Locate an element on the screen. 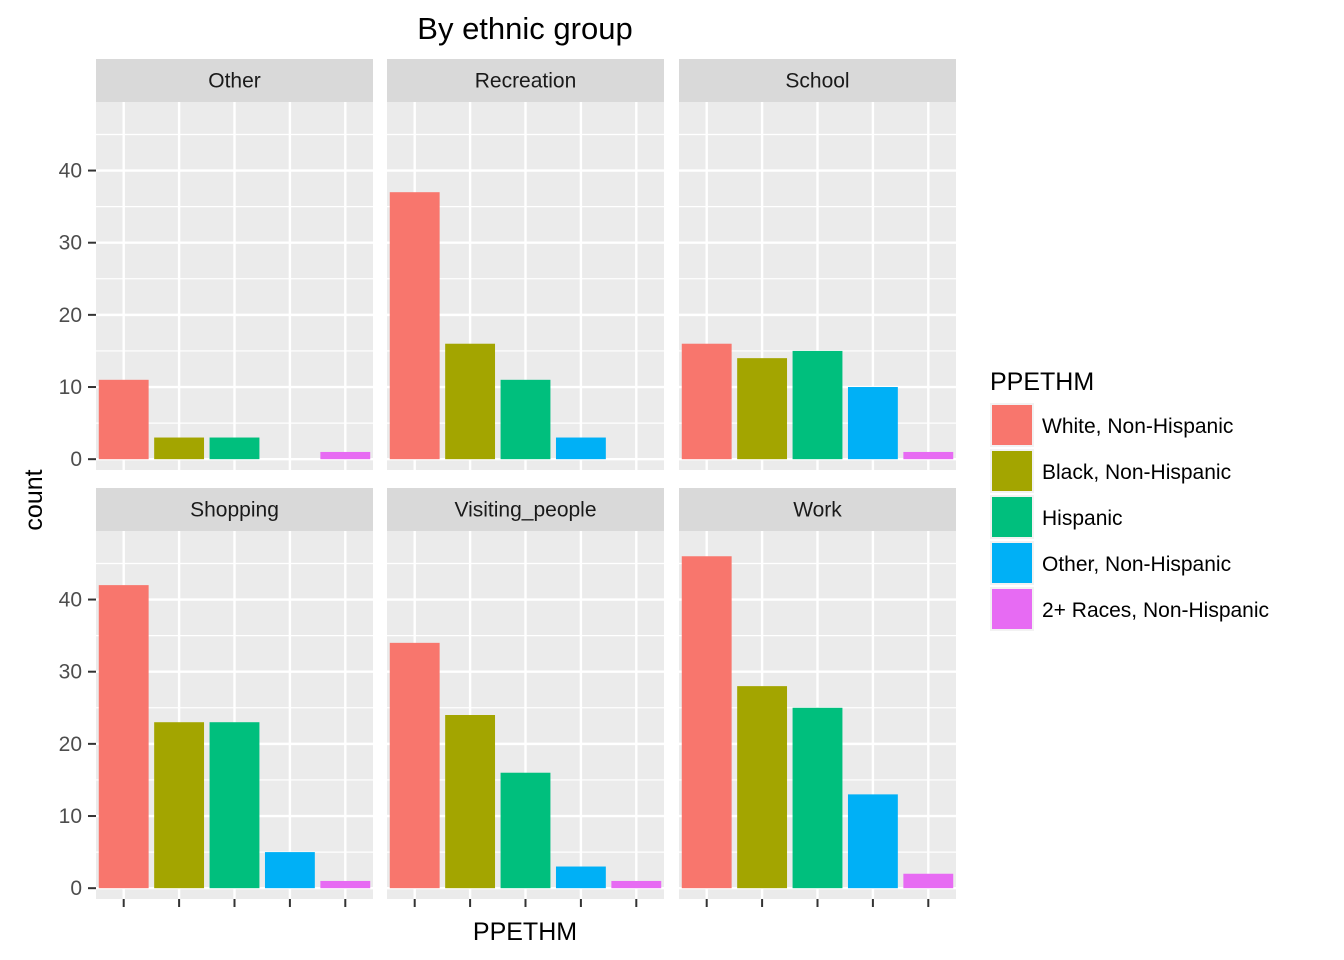 Image resolution: width=1344 pixels, height=960 pixels. facet-strip-label: Other is located at coordinates (234, 81).